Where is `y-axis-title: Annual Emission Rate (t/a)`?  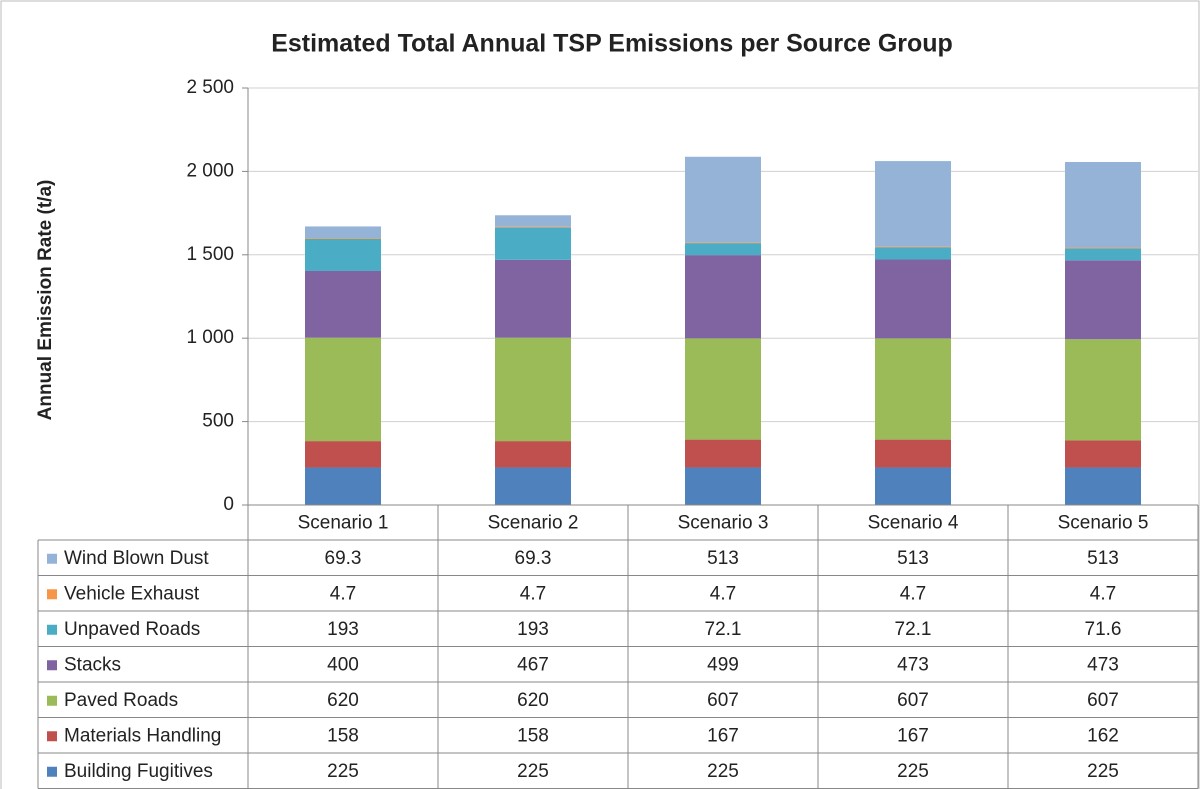 y-axis-title: Annual Emission Rate (t/a) is located at coordinates (45, 300).